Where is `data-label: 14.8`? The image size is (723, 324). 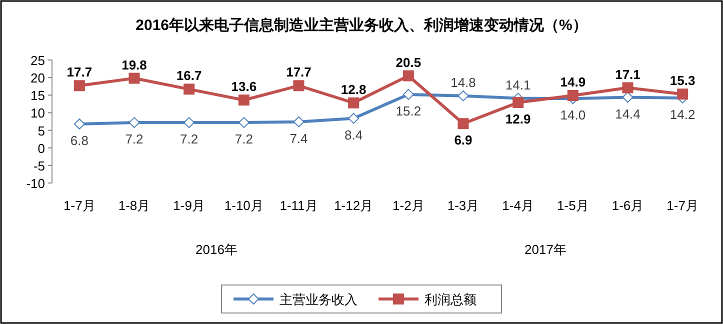
data-label: 14.8 is located at coordinates (463, 82).